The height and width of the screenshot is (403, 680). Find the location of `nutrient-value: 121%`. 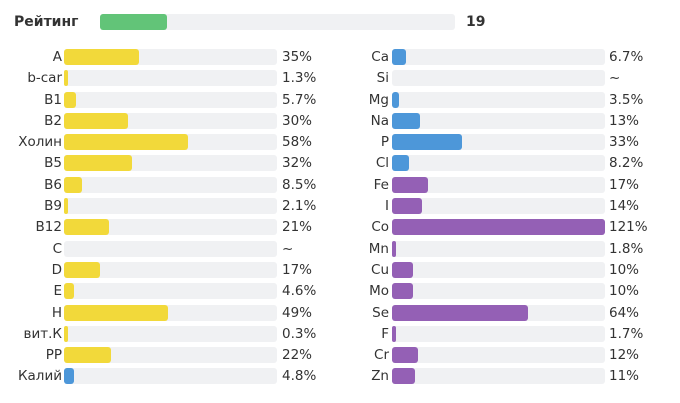

nutrient-value: 121% is located at coordinates (628, 227).